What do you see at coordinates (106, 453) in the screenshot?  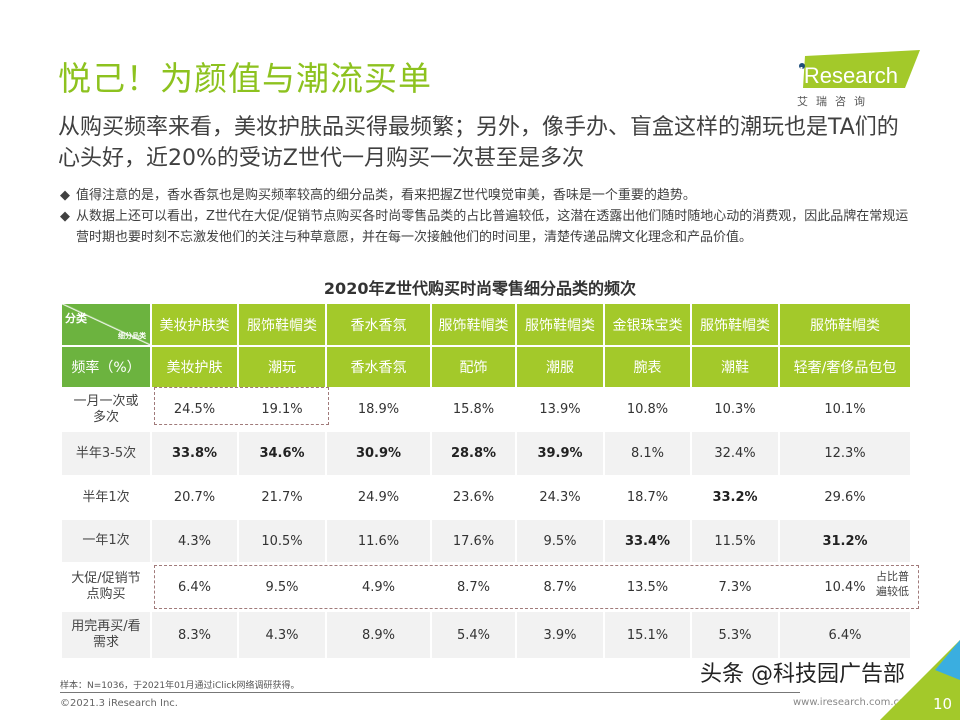 I see `row-label: 半年3-5次` at bounding box center [106, 453].